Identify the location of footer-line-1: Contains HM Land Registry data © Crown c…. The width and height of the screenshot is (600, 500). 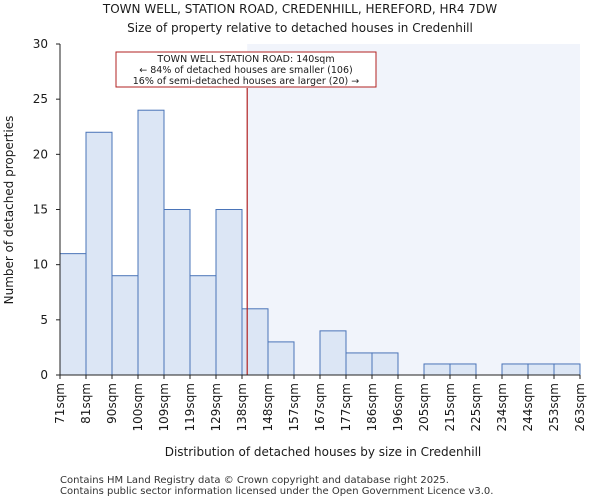
(254, 480).